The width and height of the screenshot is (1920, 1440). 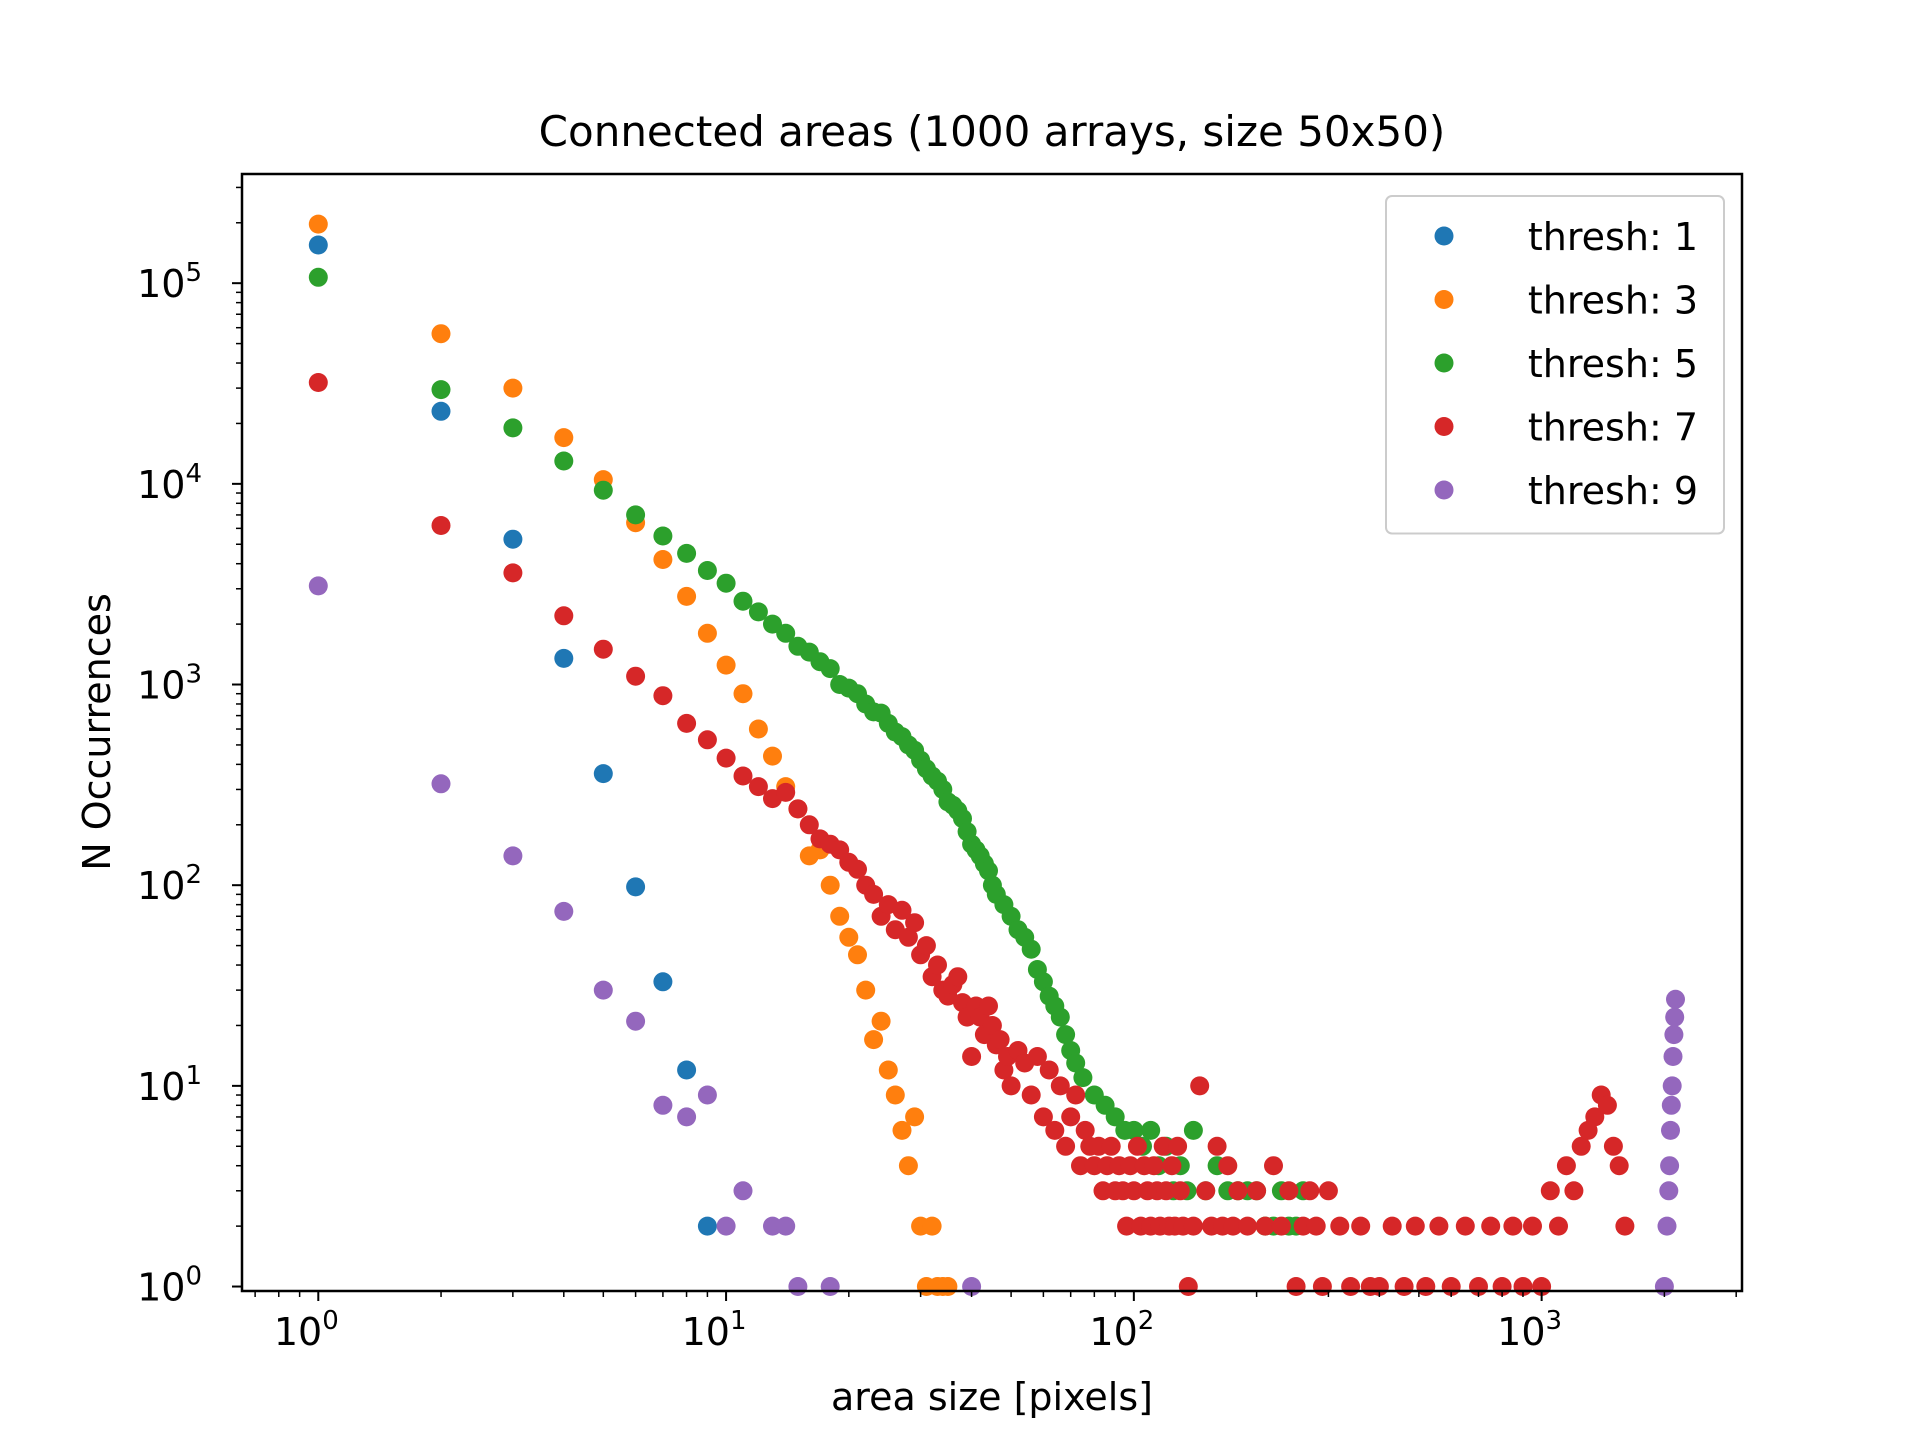 What do you see at coordinates (1613, 364) in the screenshot?
I see `legend-label: thresh: 5` at bounding box center [1613, 364].